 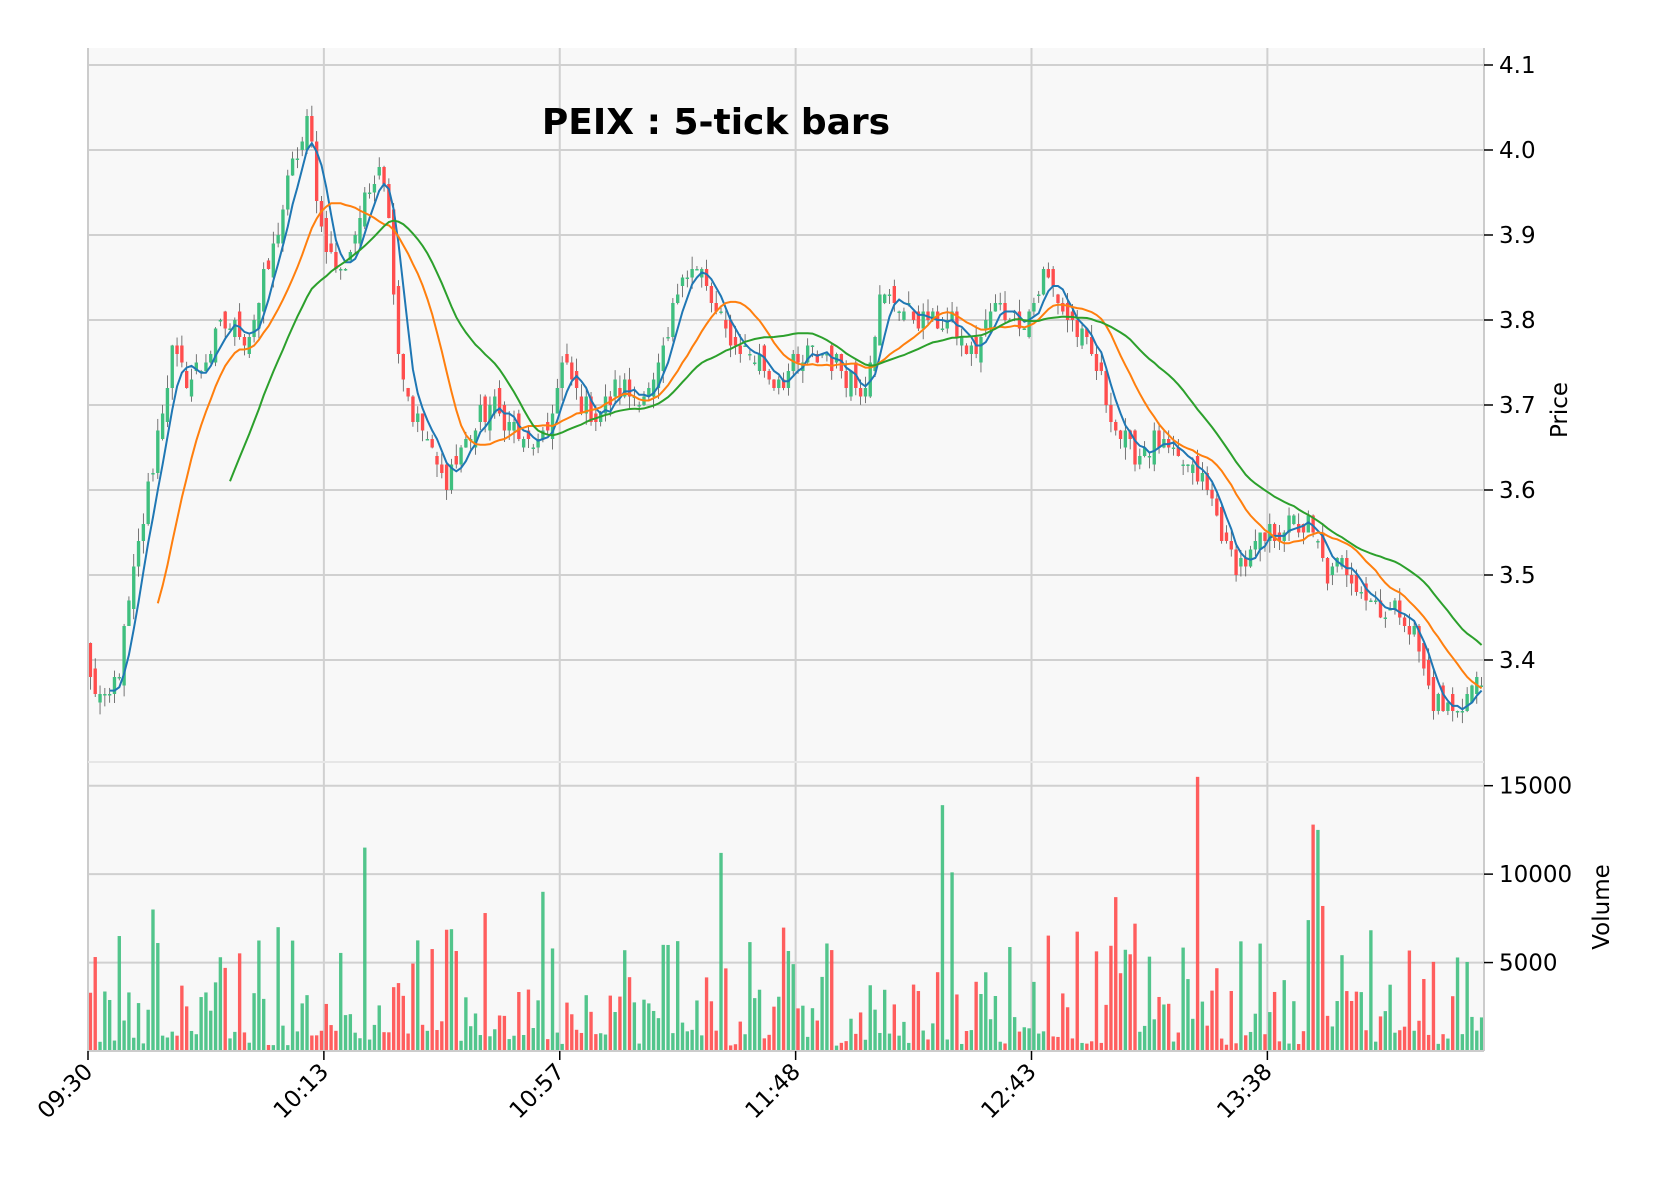 What do you see at coordinates (1535, 875) in the screenshot?
I see `volume-tick-label: 10000` at bounding box center [1535, 875].